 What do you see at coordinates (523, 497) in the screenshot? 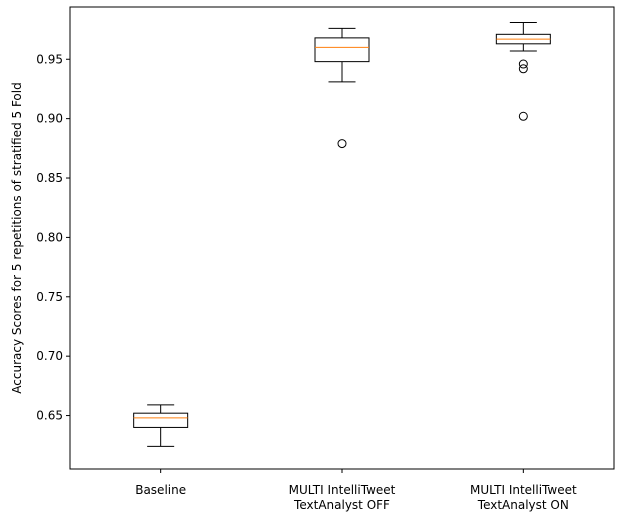
I see `x-tick-label: MULTI IntelliTweet TextAnalyst ON` at bounding box center [523, 497].